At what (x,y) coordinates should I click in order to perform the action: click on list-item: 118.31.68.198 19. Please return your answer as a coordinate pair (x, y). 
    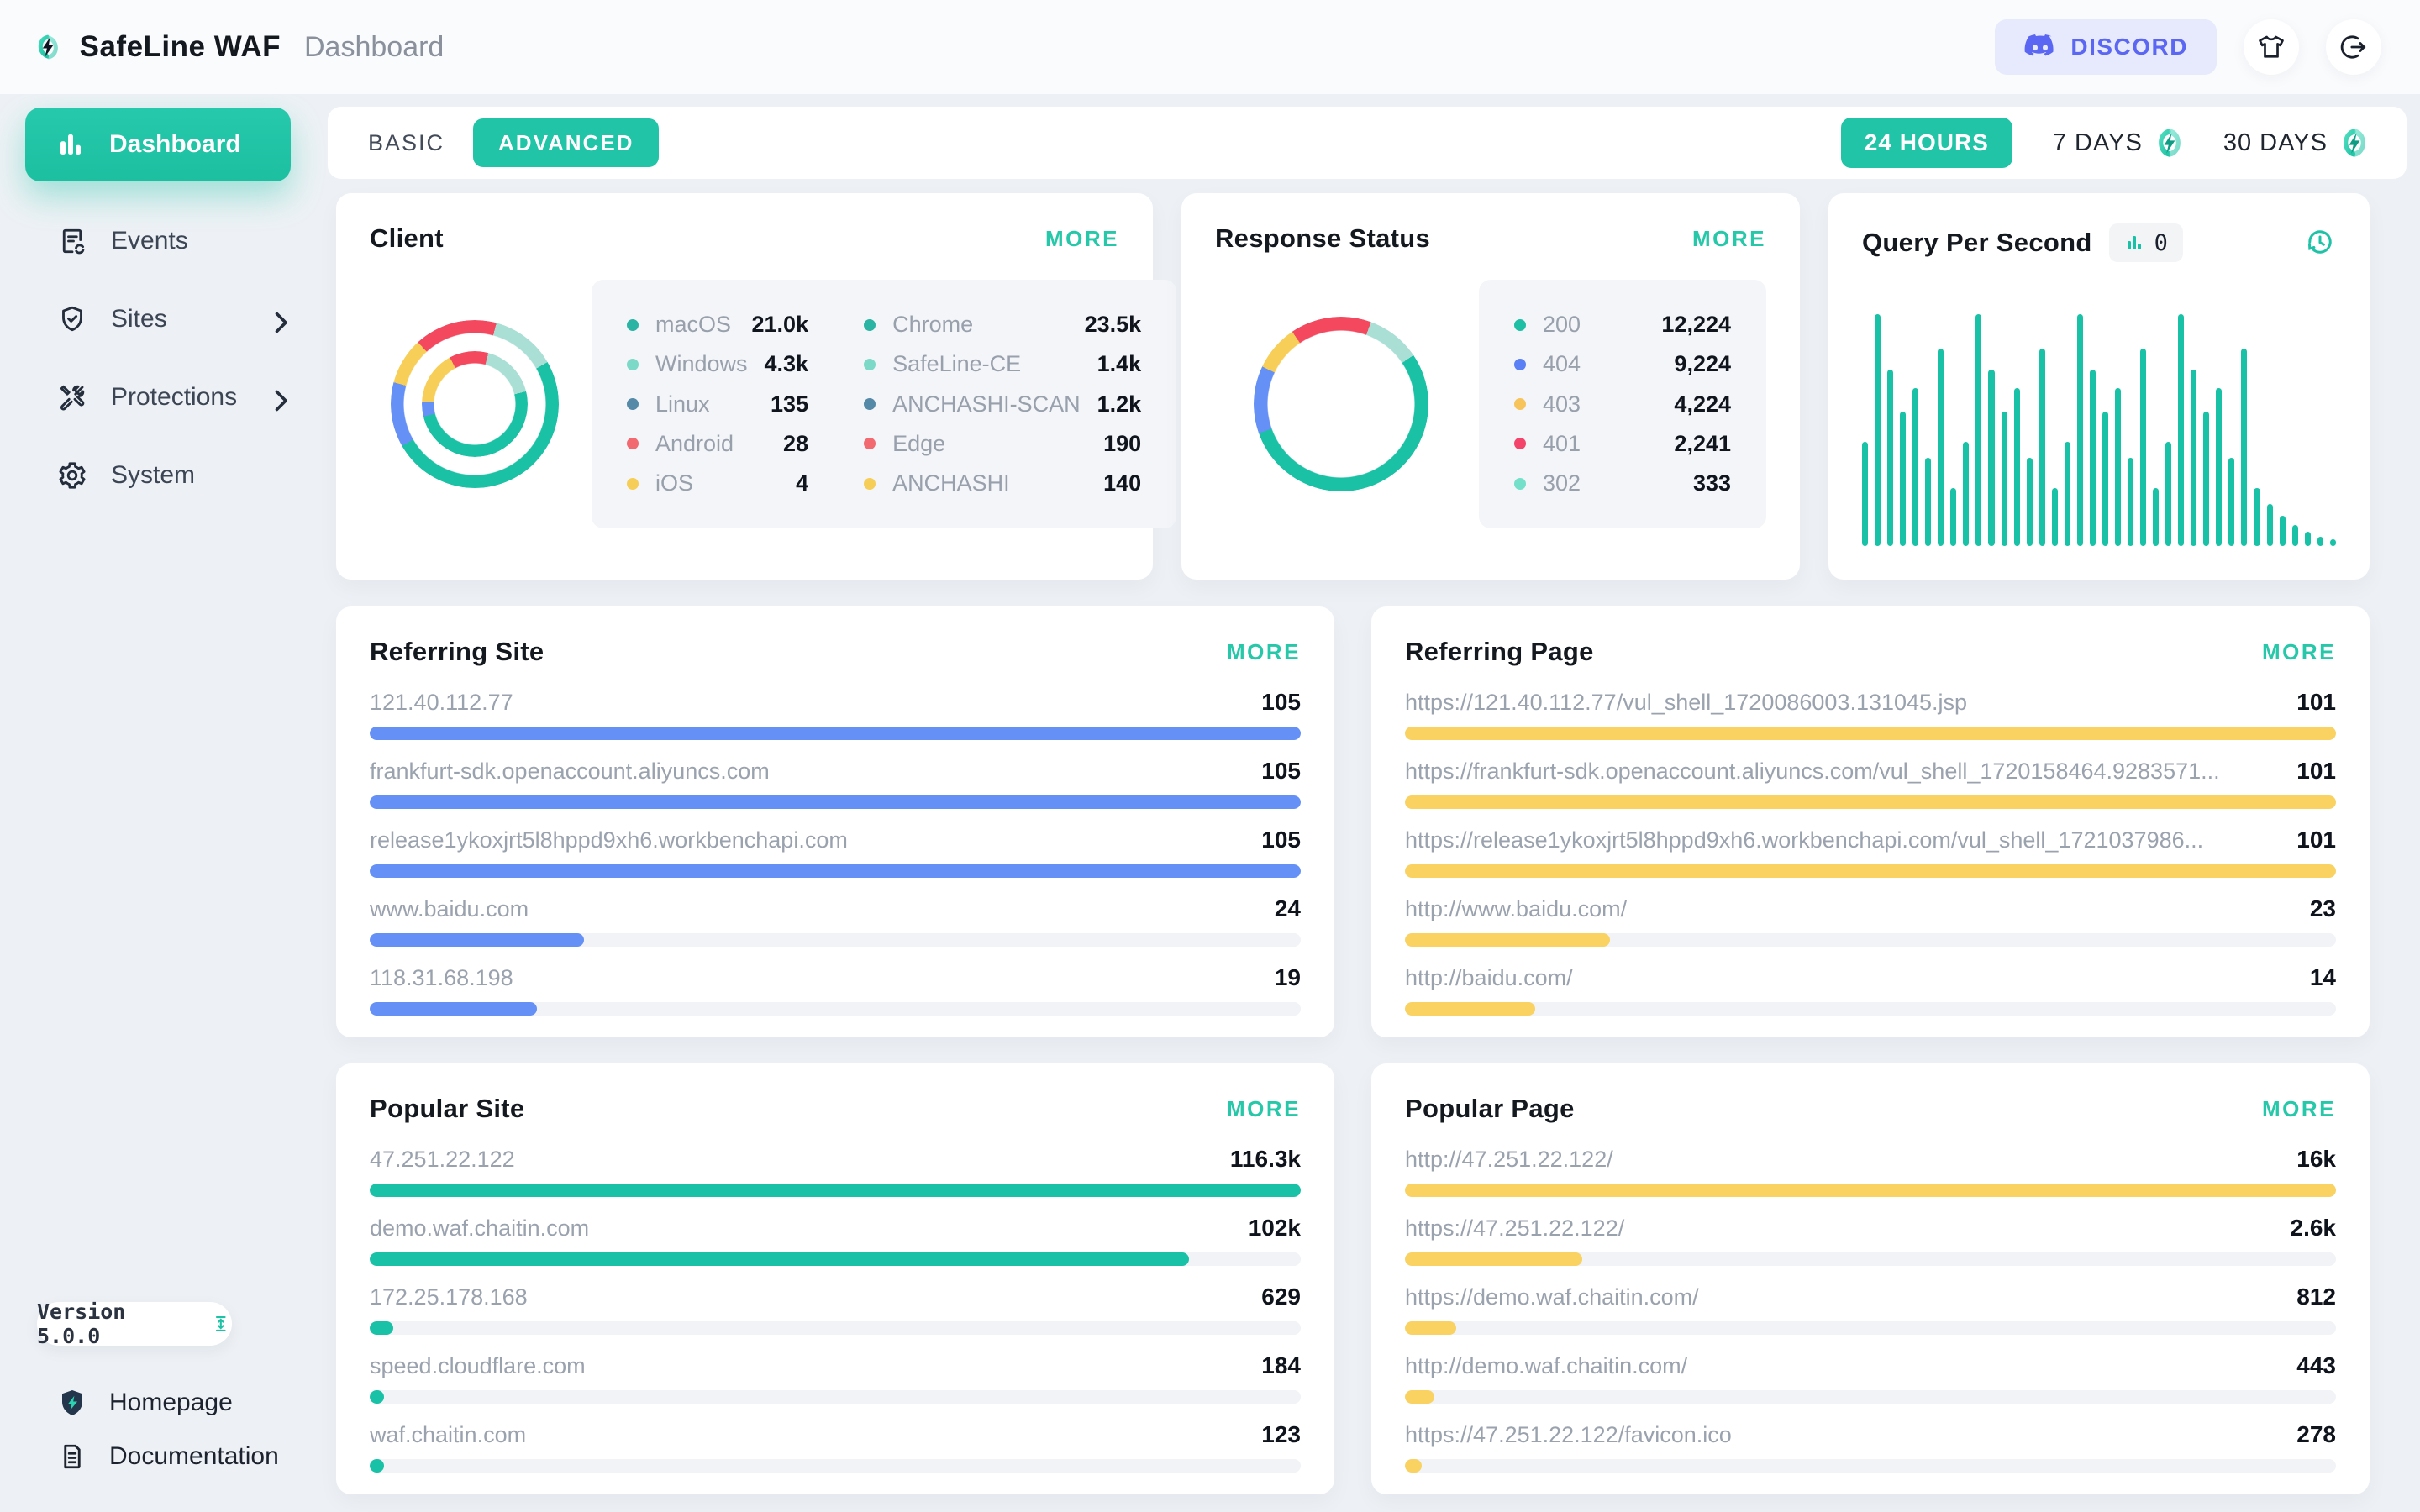
    Looking at the image, I should click on (835, 990).